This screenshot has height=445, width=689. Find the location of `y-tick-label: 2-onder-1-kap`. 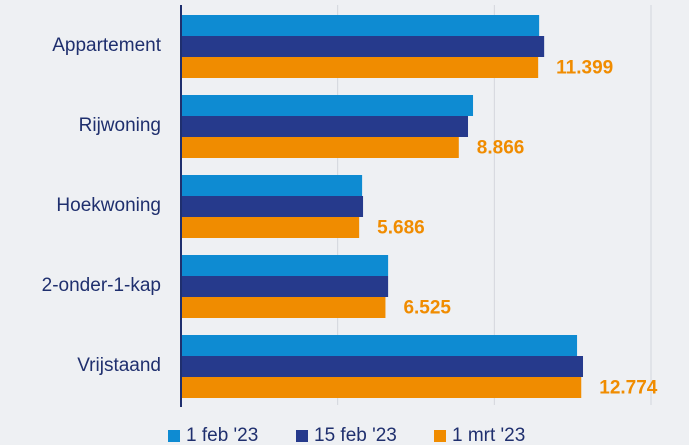

y-tick-label: 2-onder-1-kap is located at coordinates (101, 285).